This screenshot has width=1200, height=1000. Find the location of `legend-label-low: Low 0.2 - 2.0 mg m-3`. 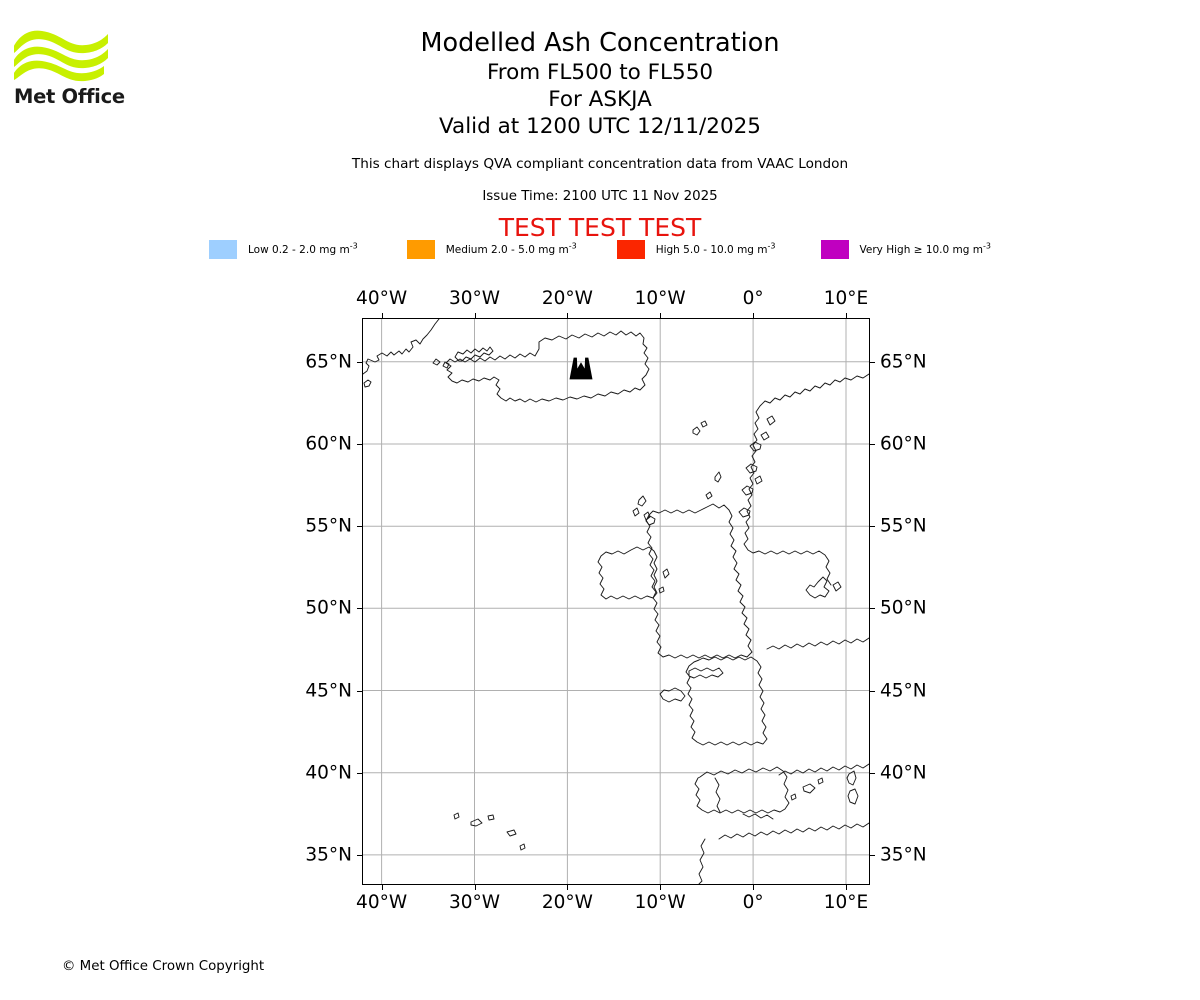

legend-label-low: Low 0.2 - 2.0 mg m-3 is located at coordinates (303, 248).